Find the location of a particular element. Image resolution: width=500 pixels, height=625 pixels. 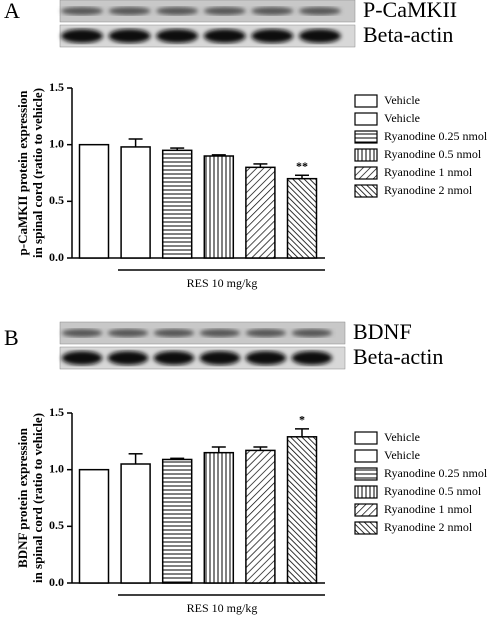

blot-label: BDNF is located at coordinates (382, 331).